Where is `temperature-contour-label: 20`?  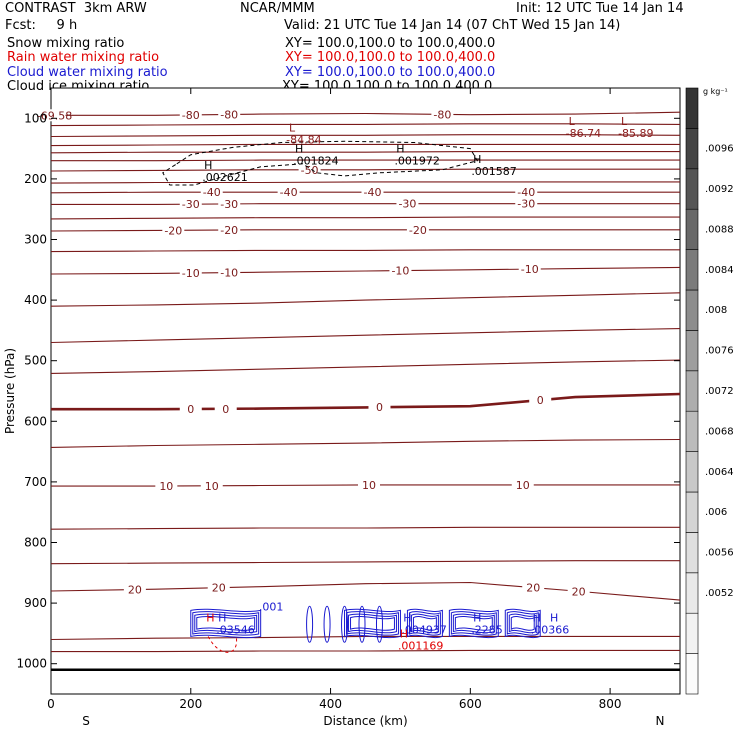
temperature-contour-label: 20 is located at coordinates (135, 590).